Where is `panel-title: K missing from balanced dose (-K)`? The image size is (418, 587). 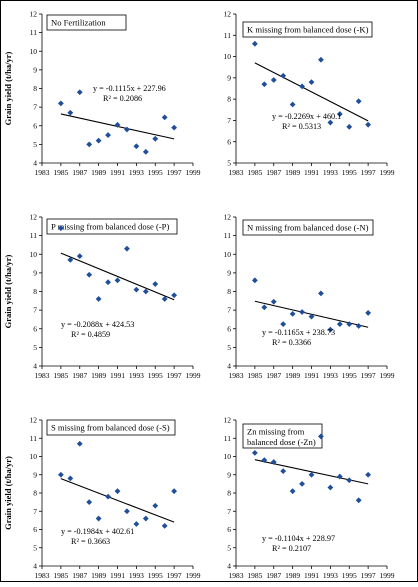 panel-title: K missing from balanced dose (-K) is located at coordinates (308, 30).